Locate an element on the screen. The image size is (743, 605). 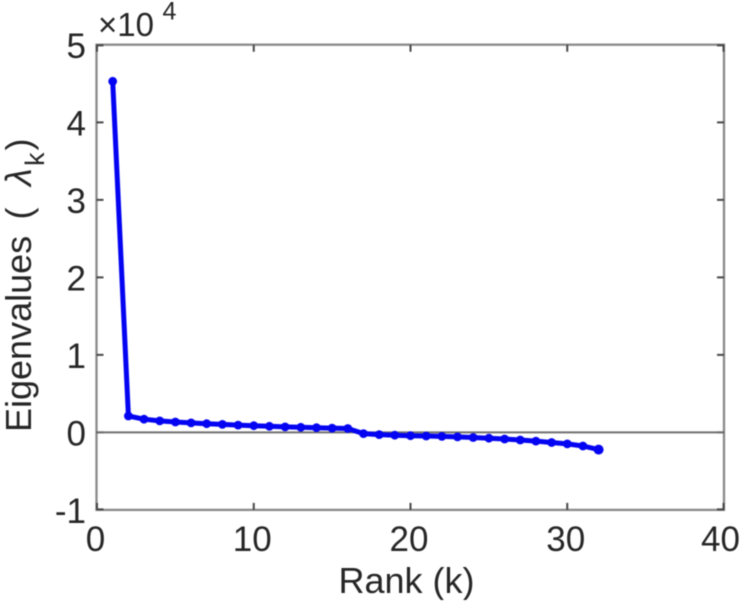
svg-text: ×10 is located at coordinates (126, 24).